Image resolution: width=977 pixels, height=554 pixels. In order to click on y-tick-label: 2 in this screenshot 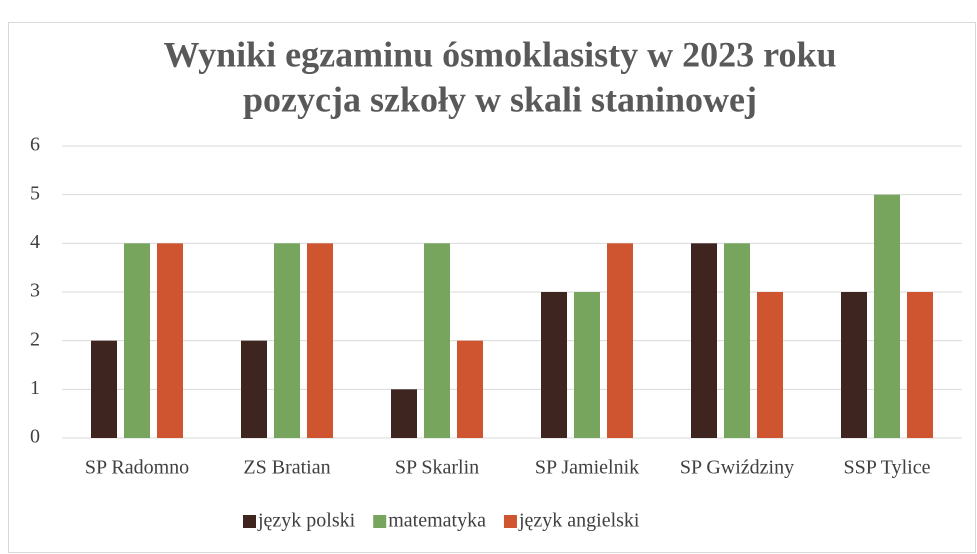, I will do `click(35, 339)`.